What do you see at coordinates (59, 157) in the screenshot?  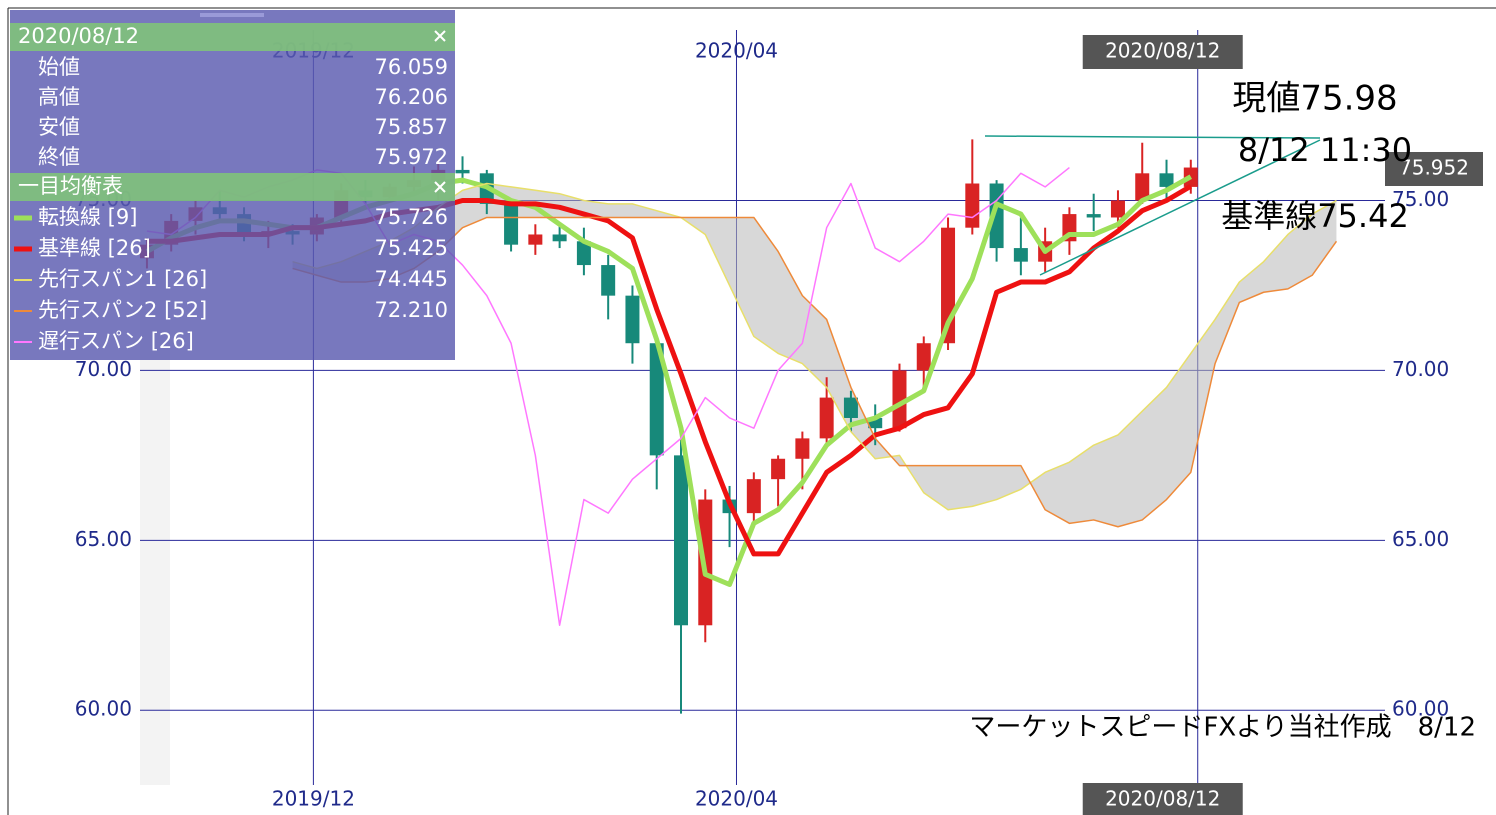 I see `panel-label: 終値` at bounding box center [59, 157].